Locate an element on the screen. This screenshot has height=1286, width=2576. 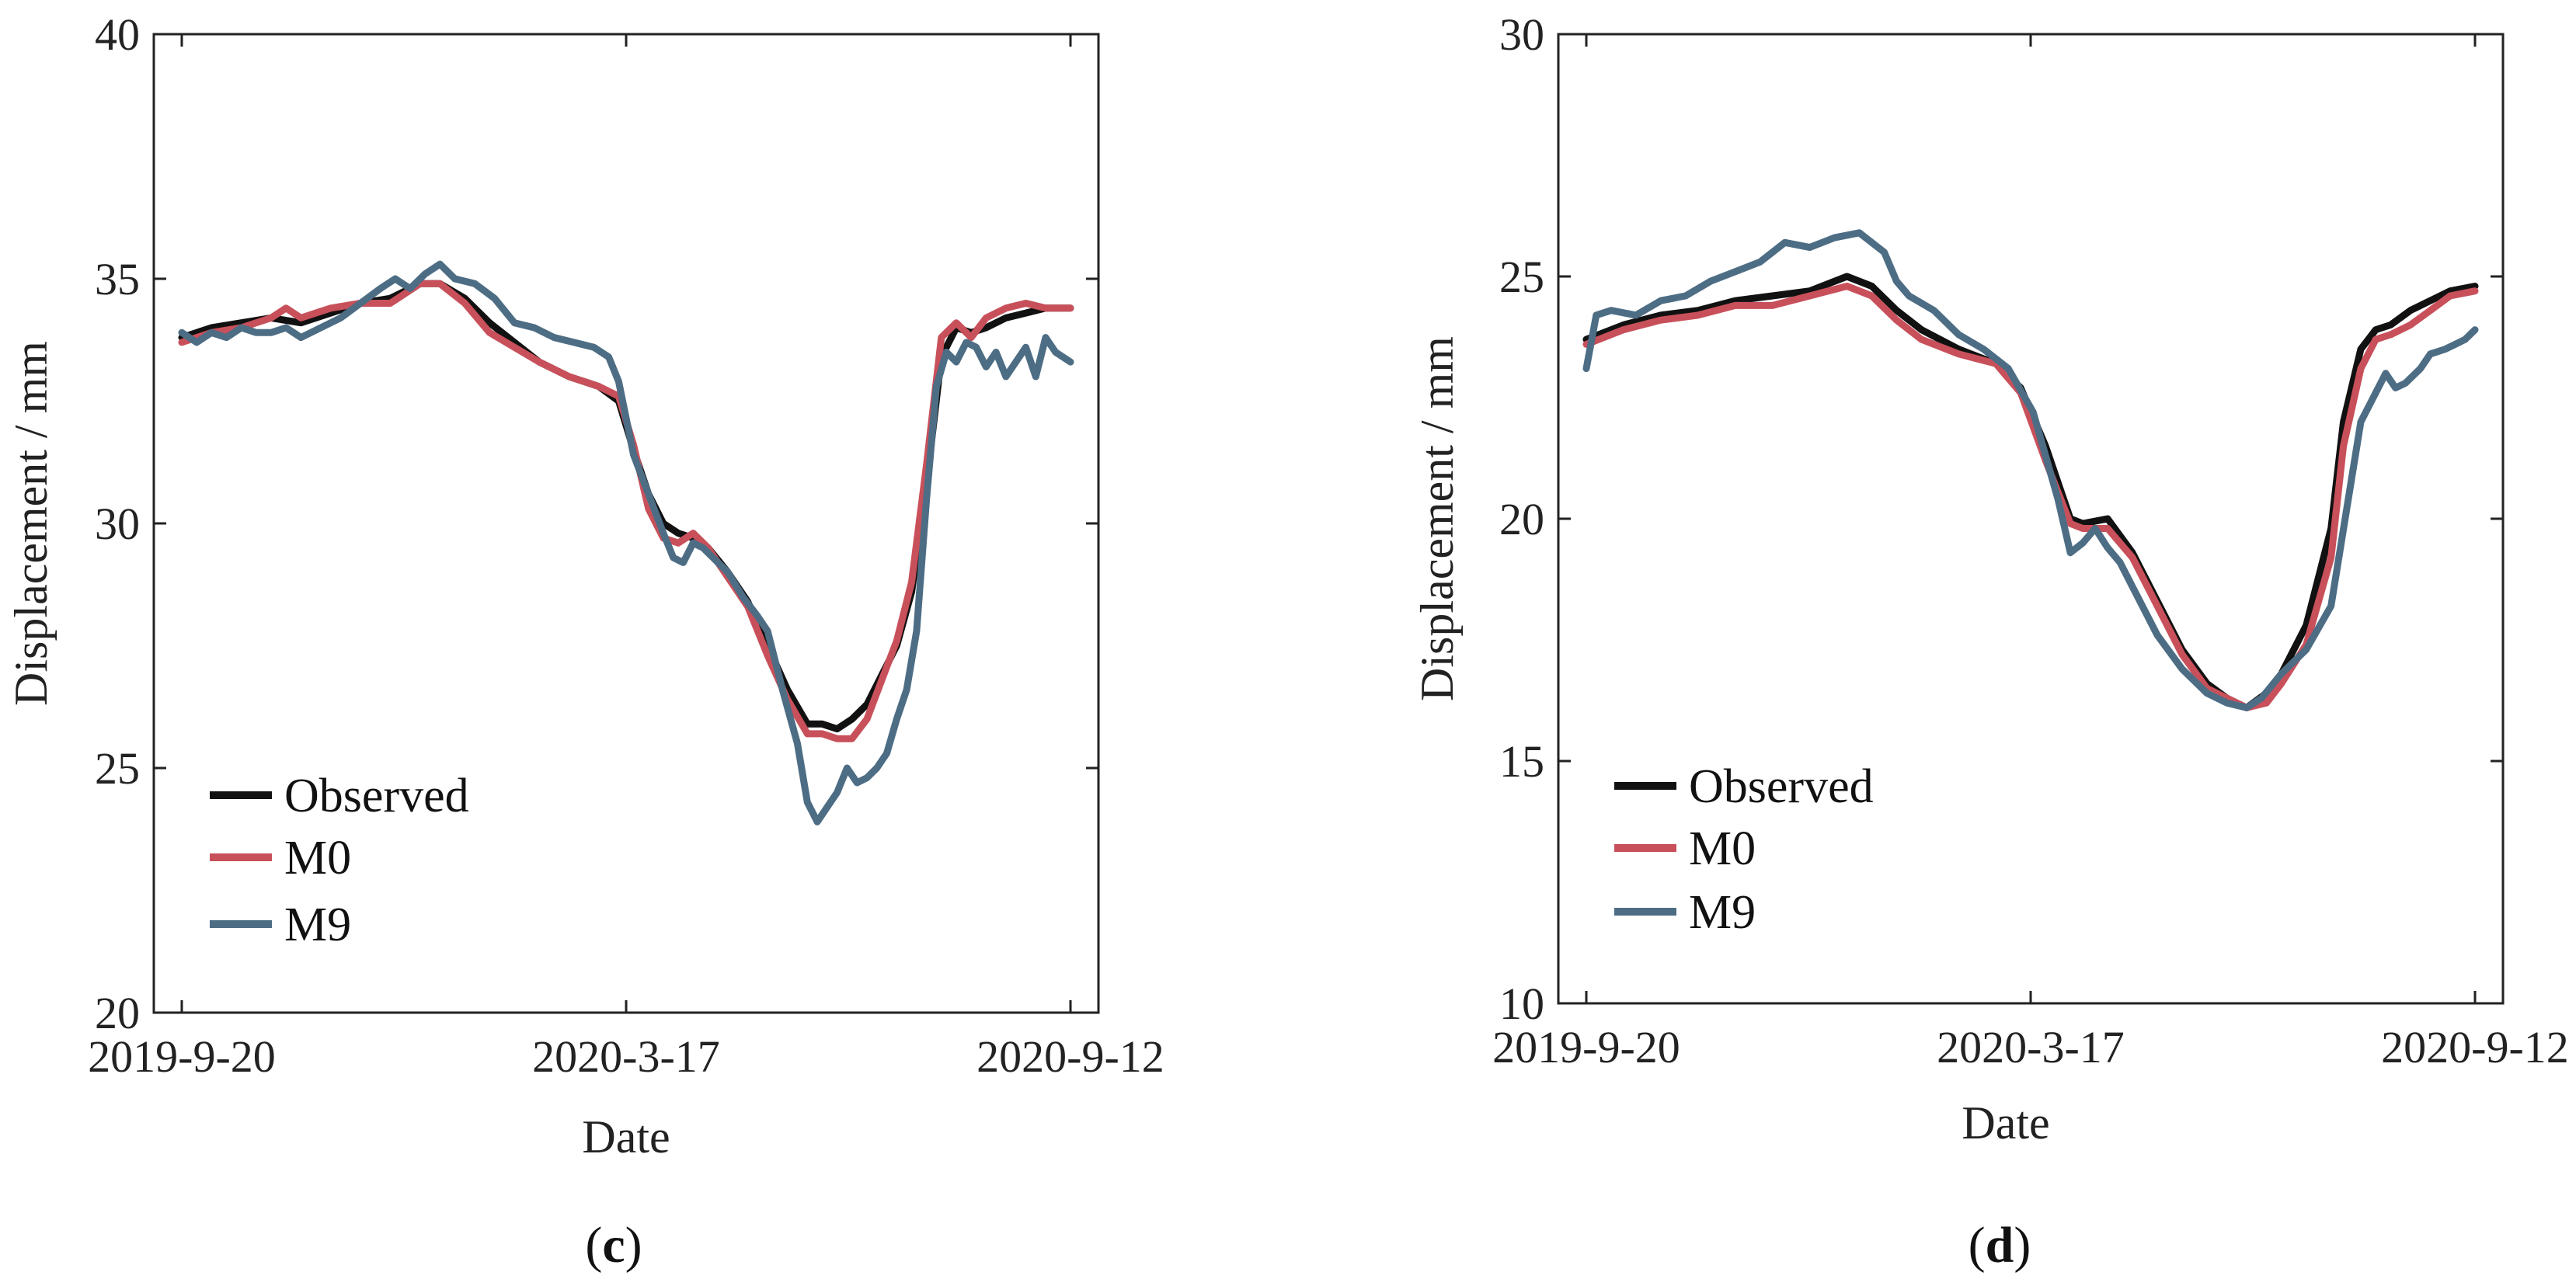
panel-letter-c: c is located at coordinates (613, 1245).